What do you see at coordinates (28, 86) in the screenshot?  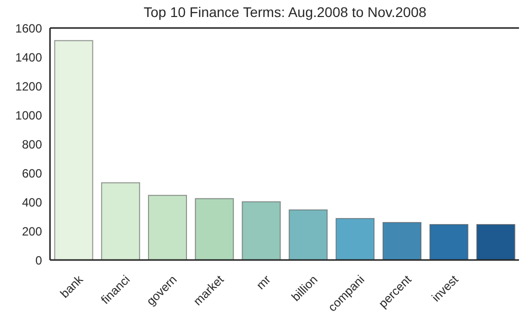 I see `y-tick-label: 1200` at bounding box center [28, 86].